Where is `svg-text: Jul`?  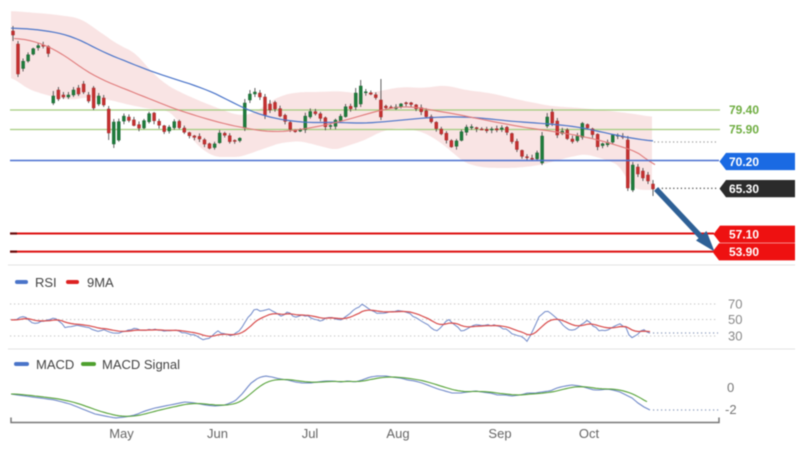 svg-text: Jul is located at coordinates (310, 433).